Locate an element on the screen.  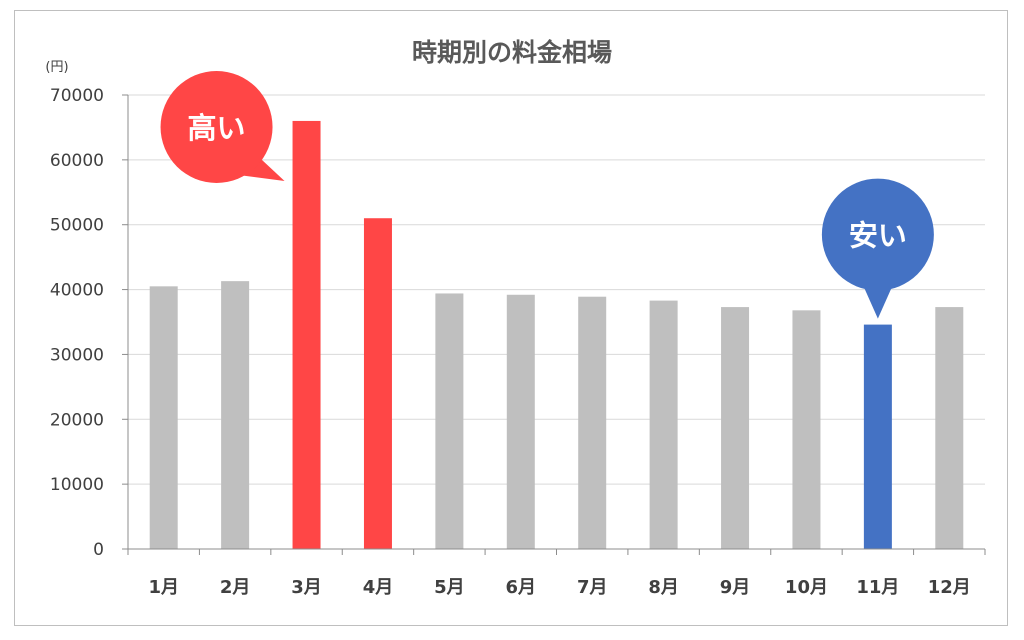
y-tick-label: 0 is located at coordinates (98, 550).